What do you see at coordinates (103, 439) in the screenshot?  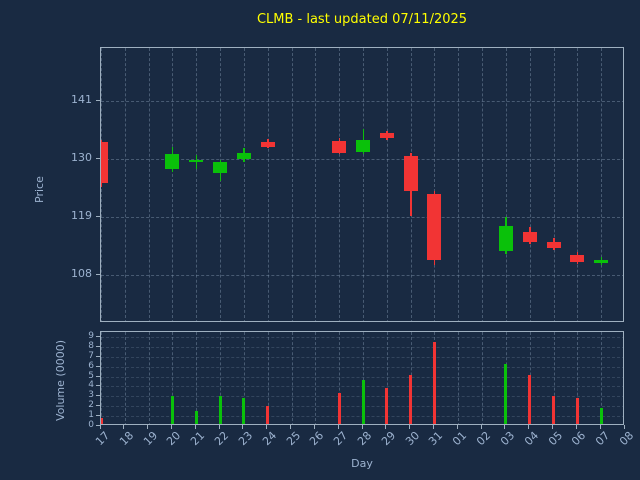 I see `x-tick-label: 17` at bounding box center [103, 439].